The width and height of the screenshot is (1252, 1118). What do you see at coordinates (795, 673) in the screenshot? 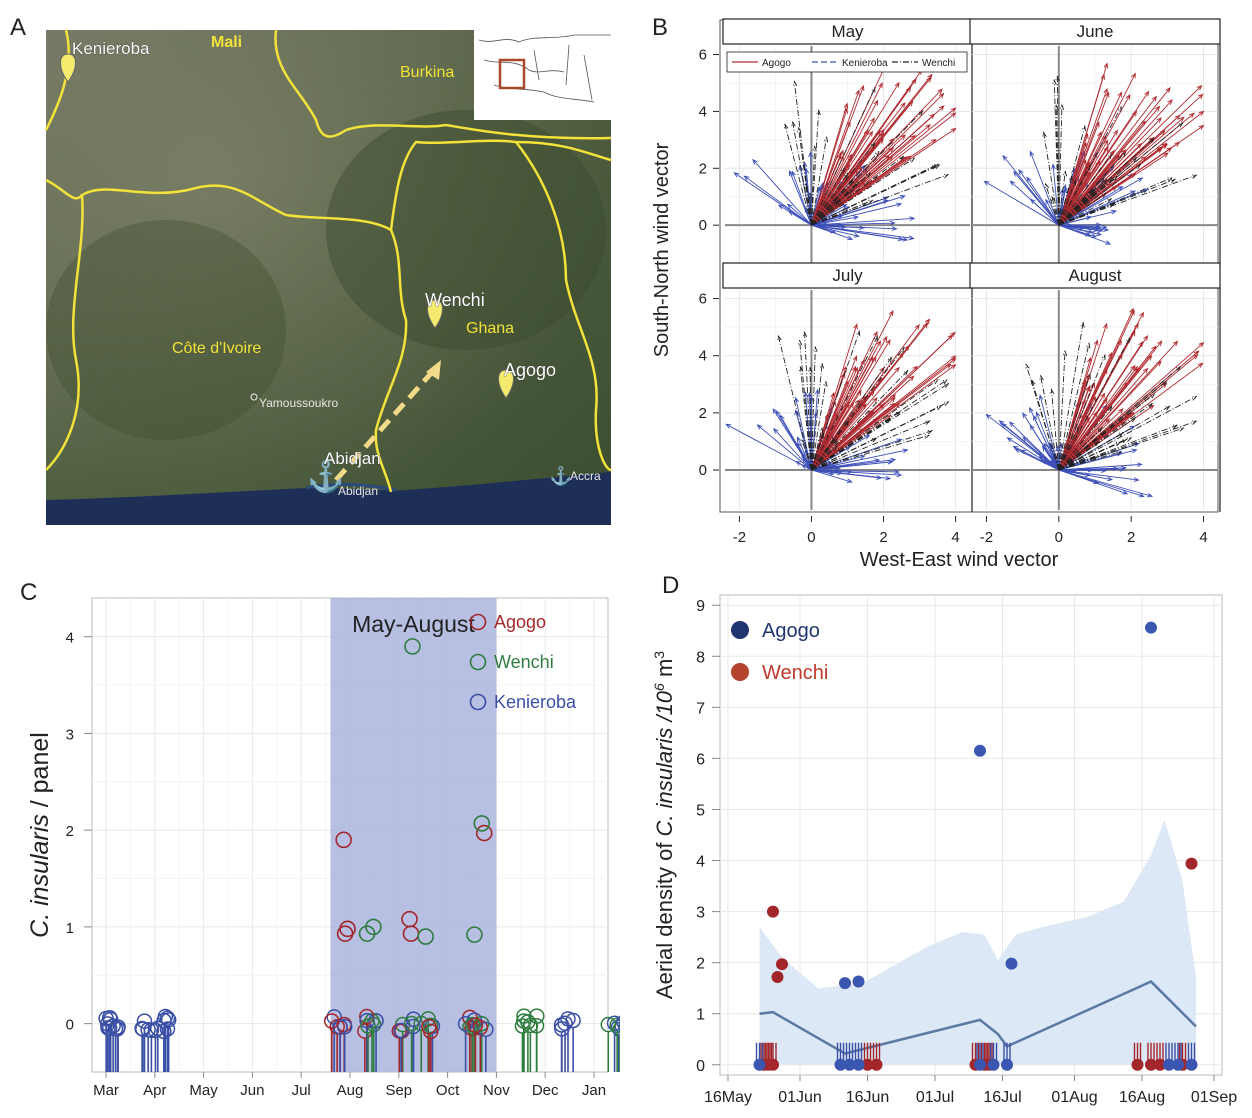
I see `d-legend-label: Wenchi` at bounding box center [795, 673].